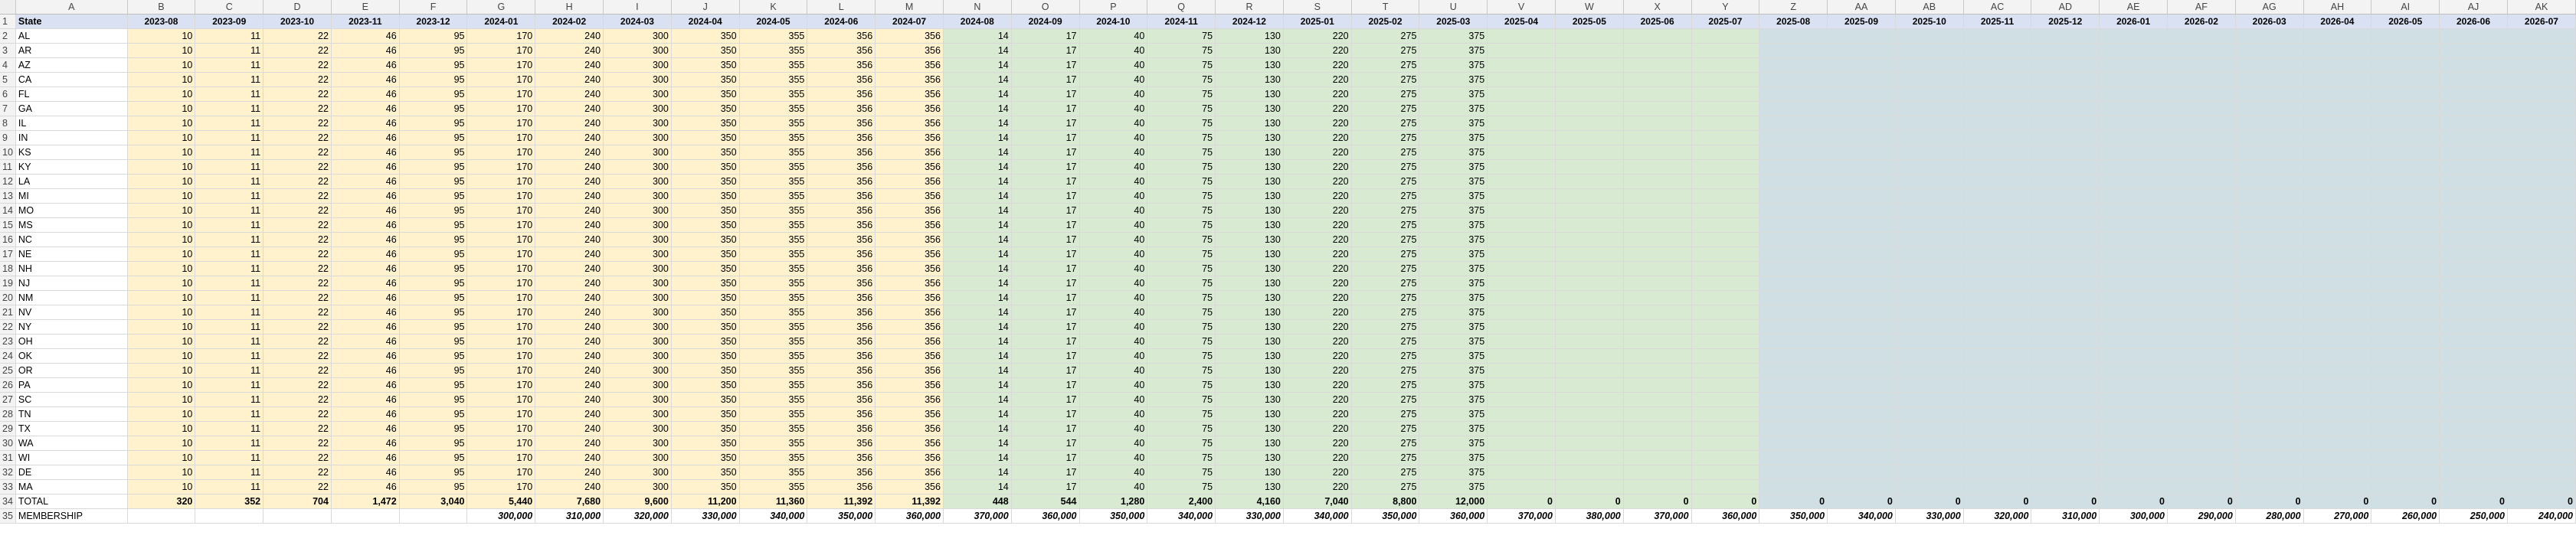  Describe the element at coordinates (501, 196) in the screenshot. I see `value-cell: 170` at that location.